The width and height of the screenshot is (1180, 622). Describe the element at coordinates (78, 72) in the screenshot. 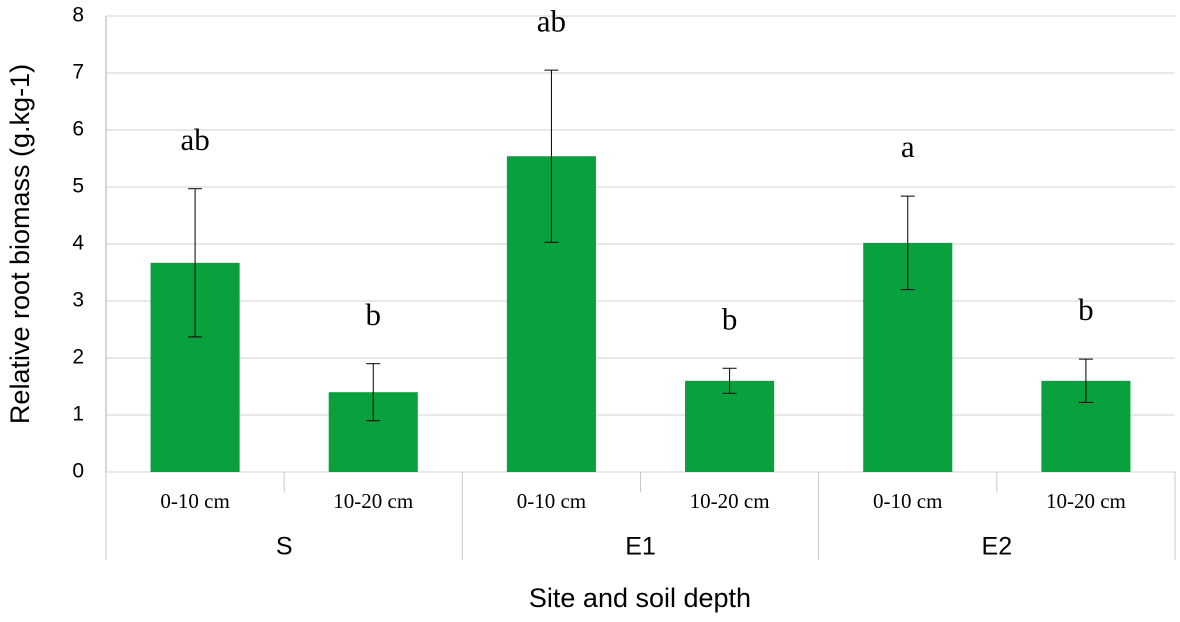

I see `y-tick-label: 7` at that location.